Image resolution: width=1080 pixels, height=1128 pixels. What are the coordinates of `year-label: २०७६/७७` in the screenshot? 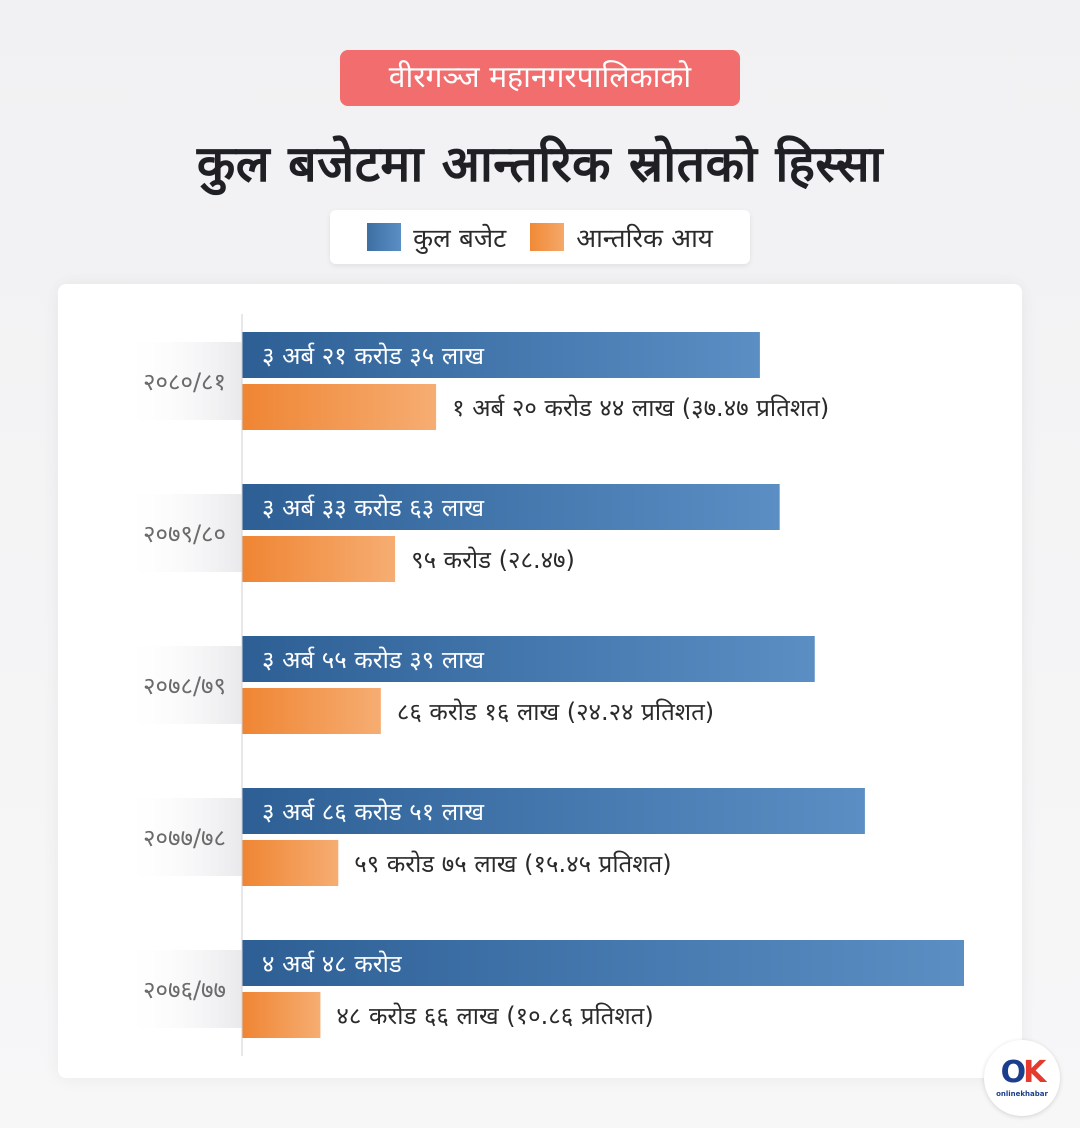 It's located at (184, 990).